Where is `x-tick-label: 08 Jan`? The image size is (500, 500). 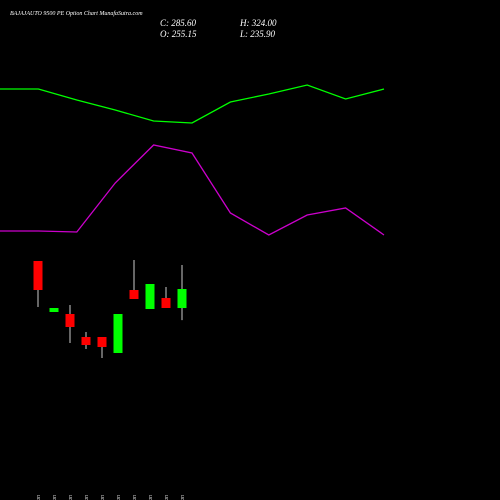
x-tick-label: 08 Jan is located at coordinates (103, 497).